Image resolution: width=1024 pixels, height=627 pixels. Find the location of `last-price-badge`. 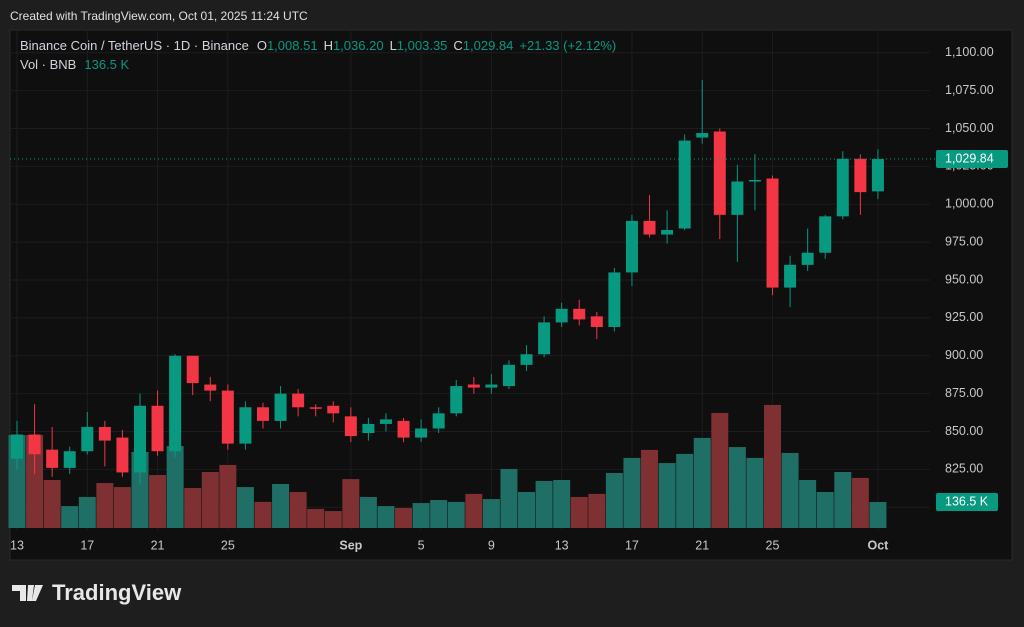

last-price-badge is located at coordinates (972, 159).